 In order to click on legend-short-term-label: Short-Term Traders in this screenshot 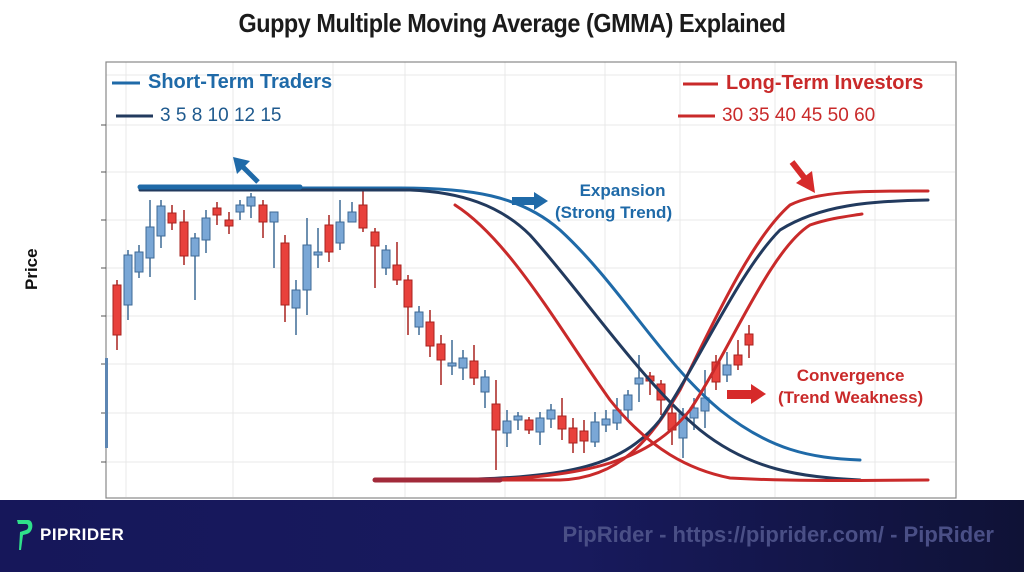, I will do `click(240, 82)`.